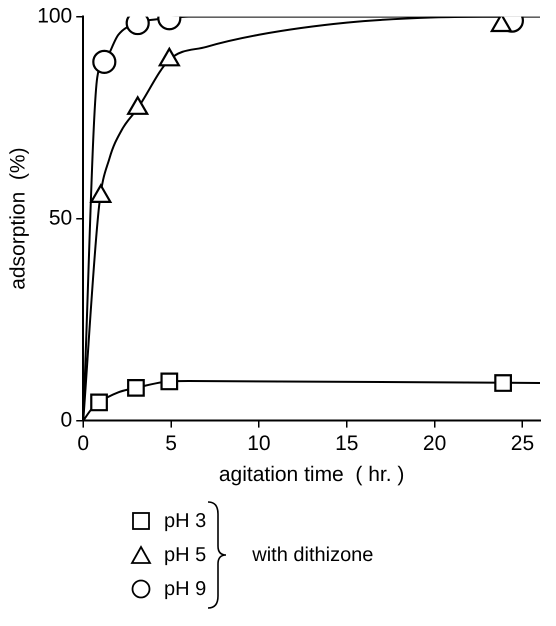 The image size is (556, 626). What do you see at coordinates (434, 443) in the screenshot?
I see `x-tick-label: 20` at bounding box center [434, 443].